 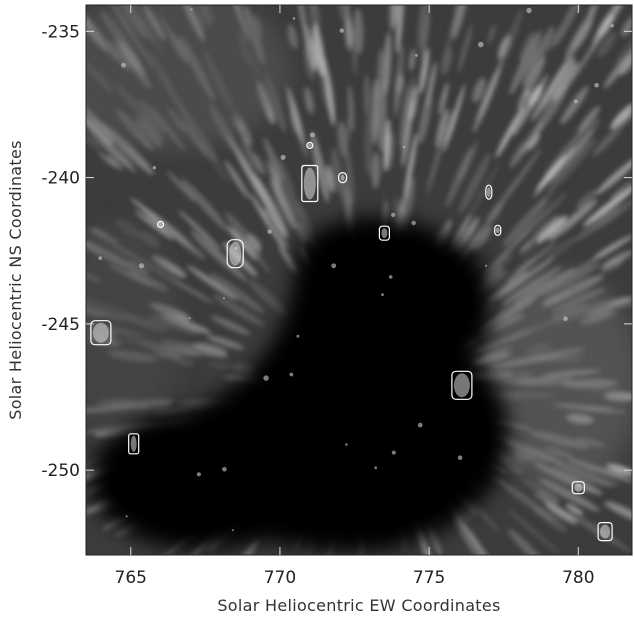 What do you see at coordinates (60, 471) in the screenshot?
I see `y-tick-label: -250` at bounding box center [60, 471].